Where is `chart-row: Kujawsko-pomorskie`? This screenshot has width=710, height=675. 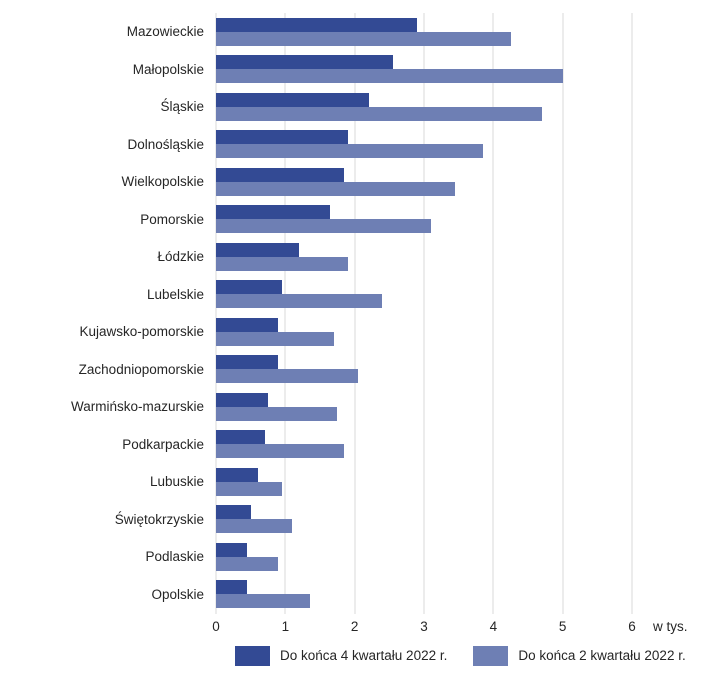
chart-row: Kujawsko-pomorskie is located at coordinates (316, 332).